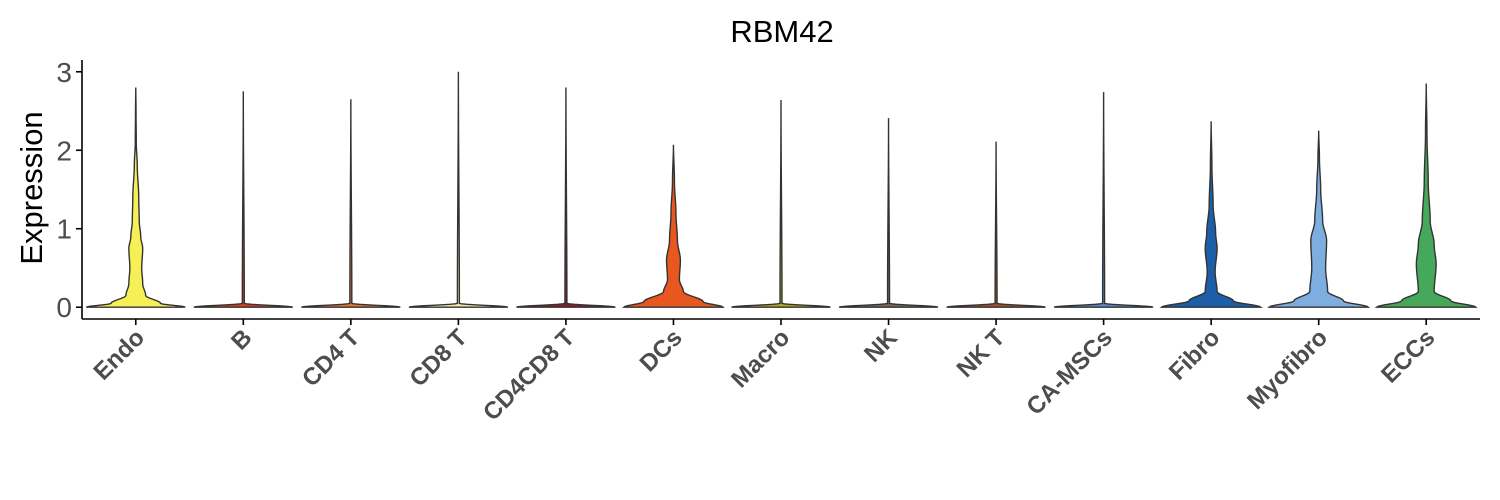 Image resolution: width=1500 pixels, height=500 pixels. I want to click on x-tick-label: NK, so click(881, 346).